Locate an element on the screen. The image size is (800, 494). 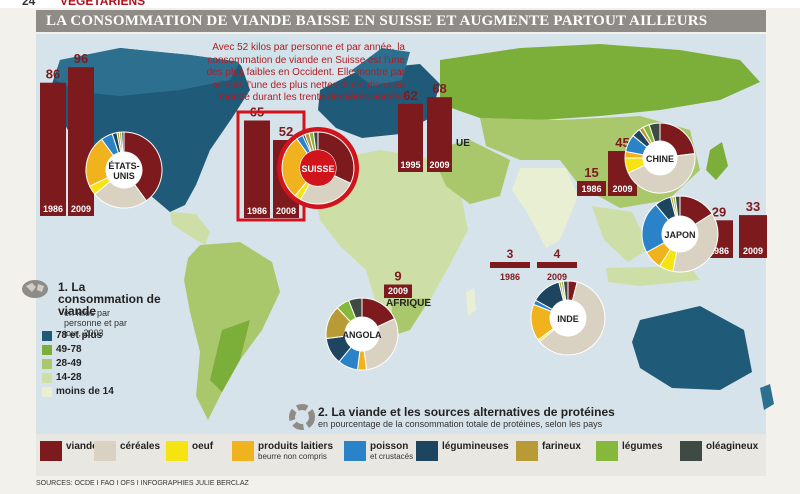
legend2-bar is located at coordinates (401, 455).